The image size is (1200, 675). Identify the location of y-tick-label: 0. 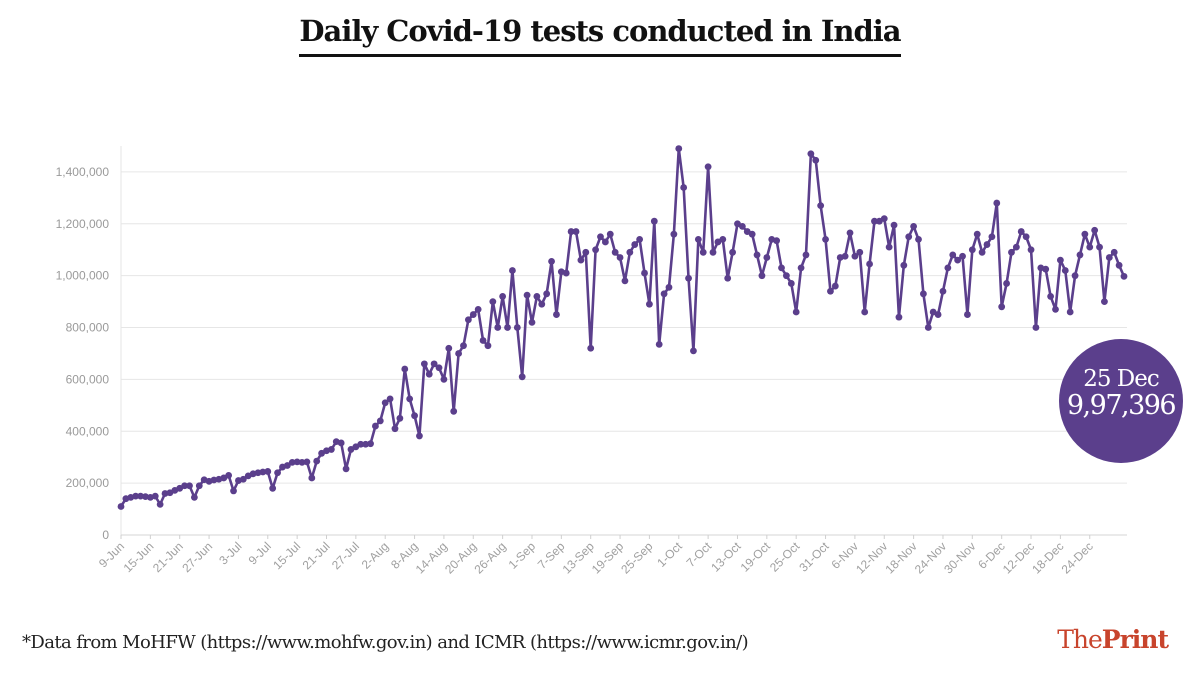
(105, 535).